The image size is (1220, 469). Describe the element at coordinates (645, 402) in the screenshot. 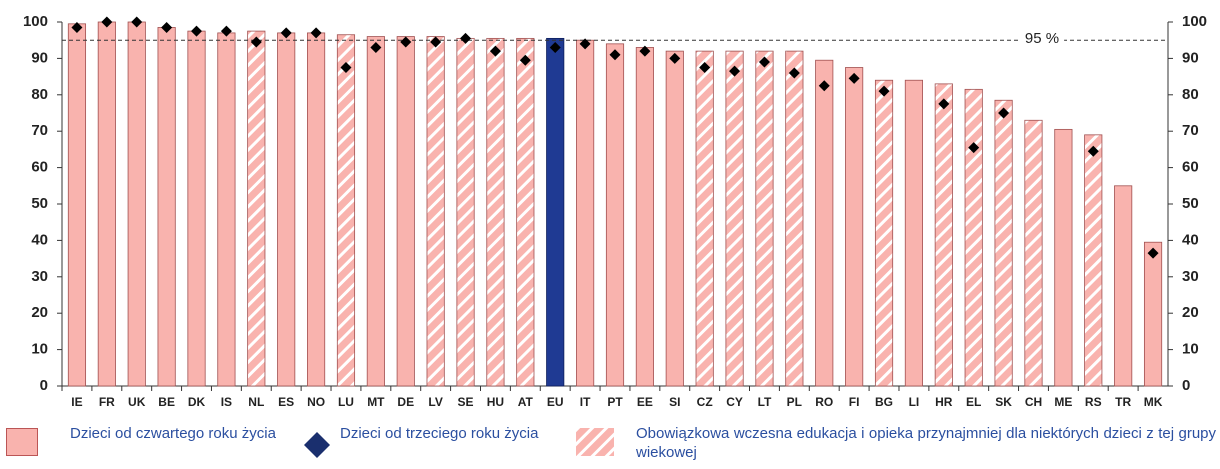

I see `x-tick-label: EE` at that location.